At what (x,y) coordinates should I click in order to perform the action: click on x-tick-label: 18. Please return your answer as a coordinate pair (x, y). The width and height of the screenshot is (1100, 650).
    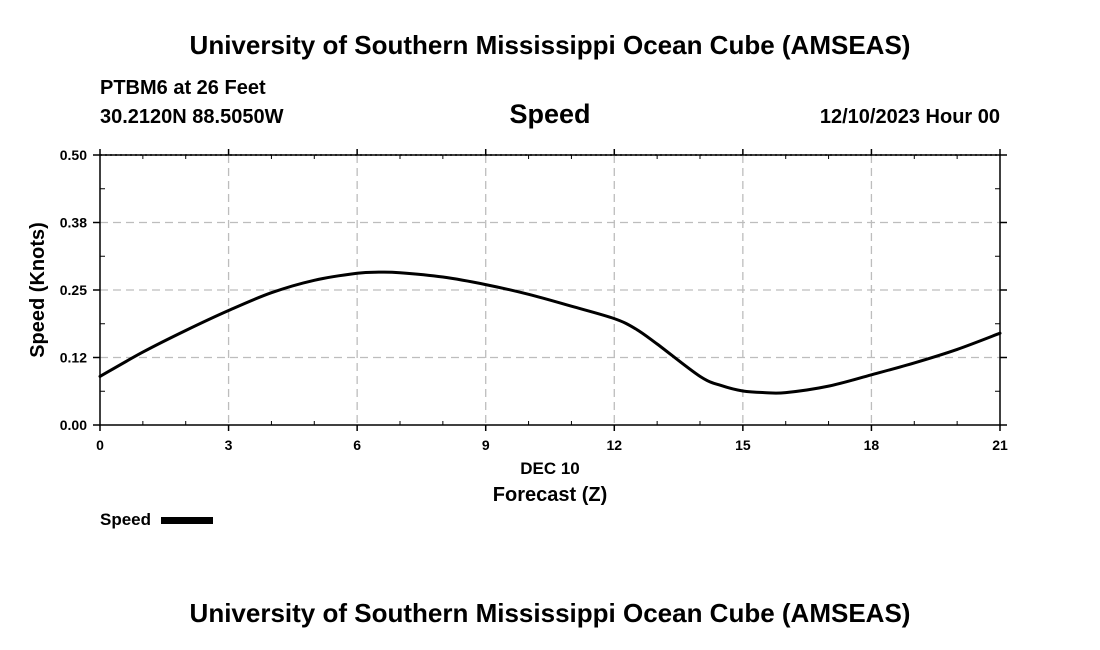
    Looking at the image, I should click on (872, 445).